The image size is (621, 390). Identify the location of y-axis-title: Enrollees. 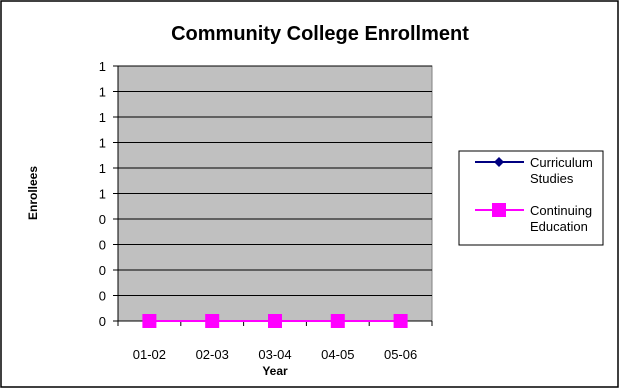
(33, 193).